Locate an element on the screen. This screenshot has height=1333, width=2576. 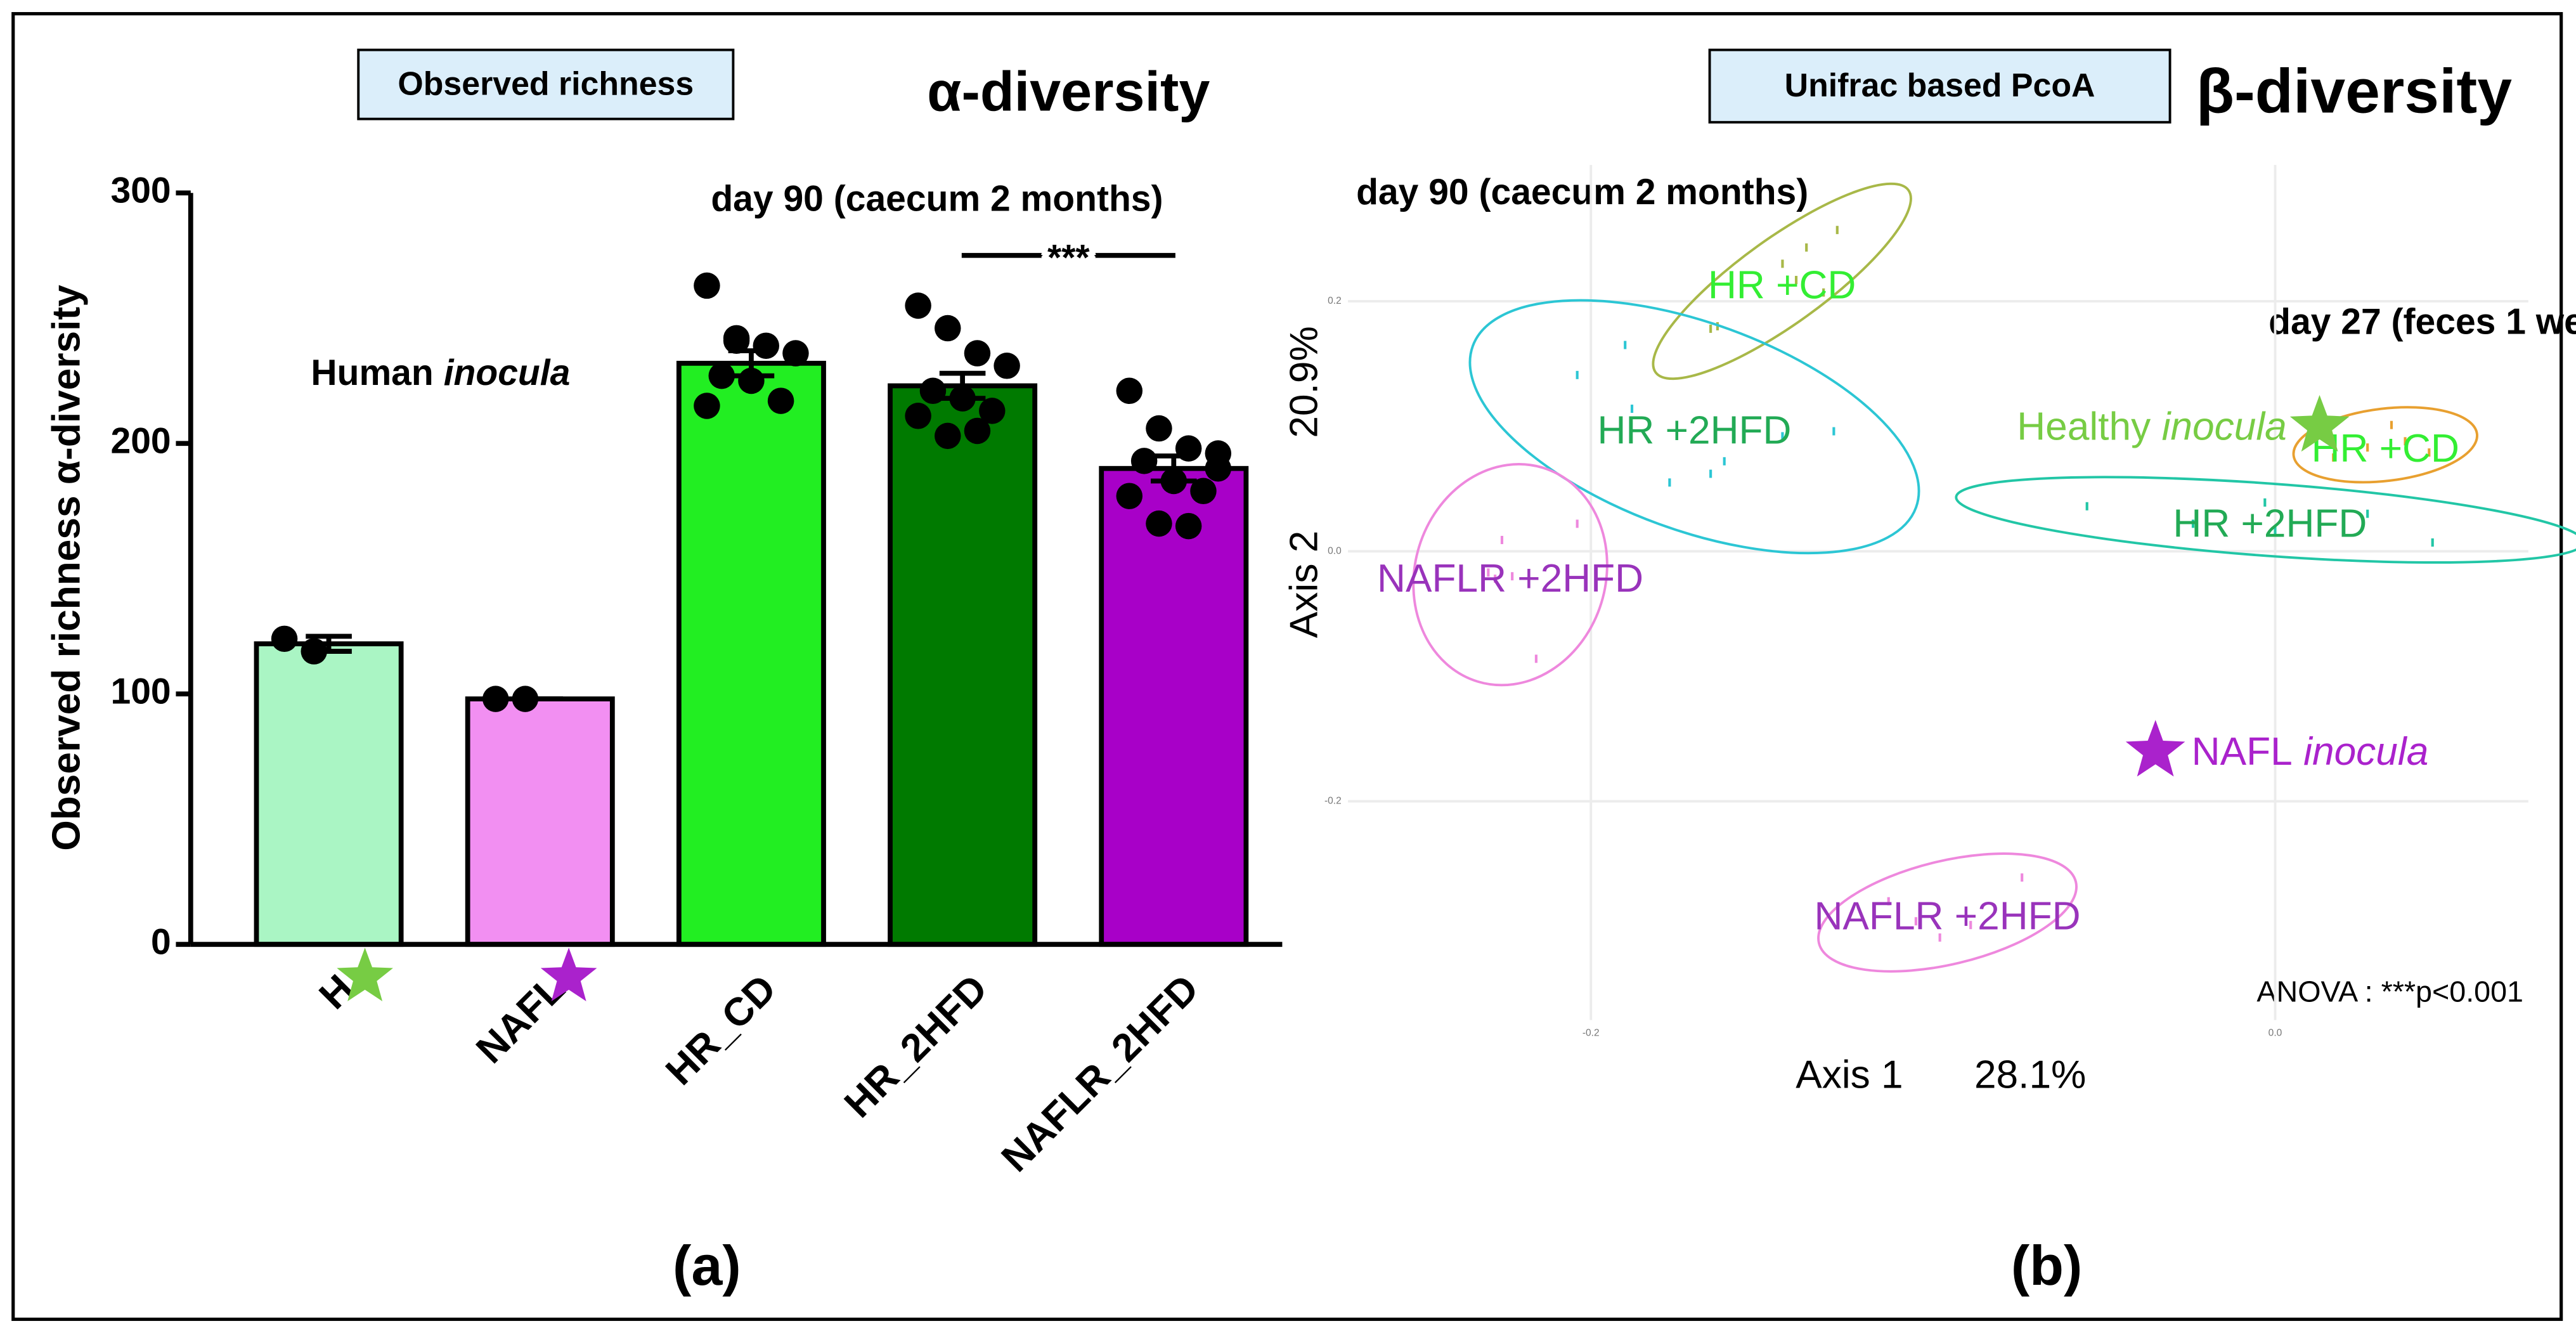
subtitle: Unifrac based PcoA is located at coordinates (1940, 85).